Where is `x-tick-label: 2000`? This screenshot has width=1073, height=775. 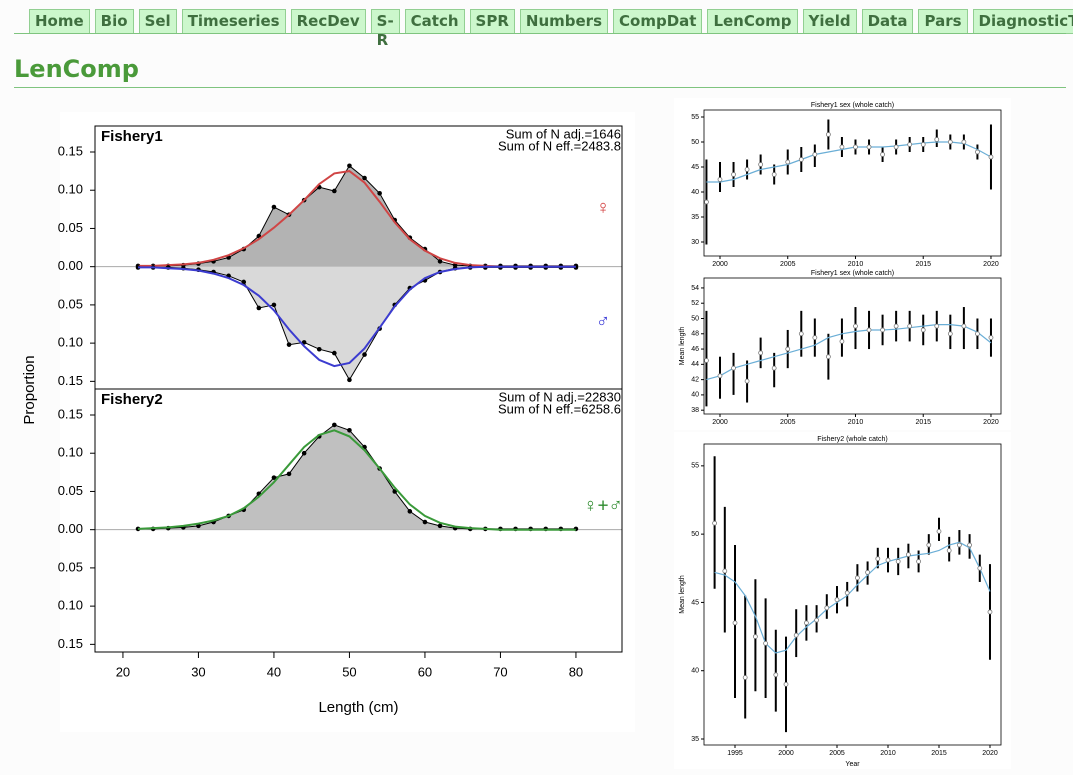 x-tick-label: 2000 is located at coordinates (720, 264).